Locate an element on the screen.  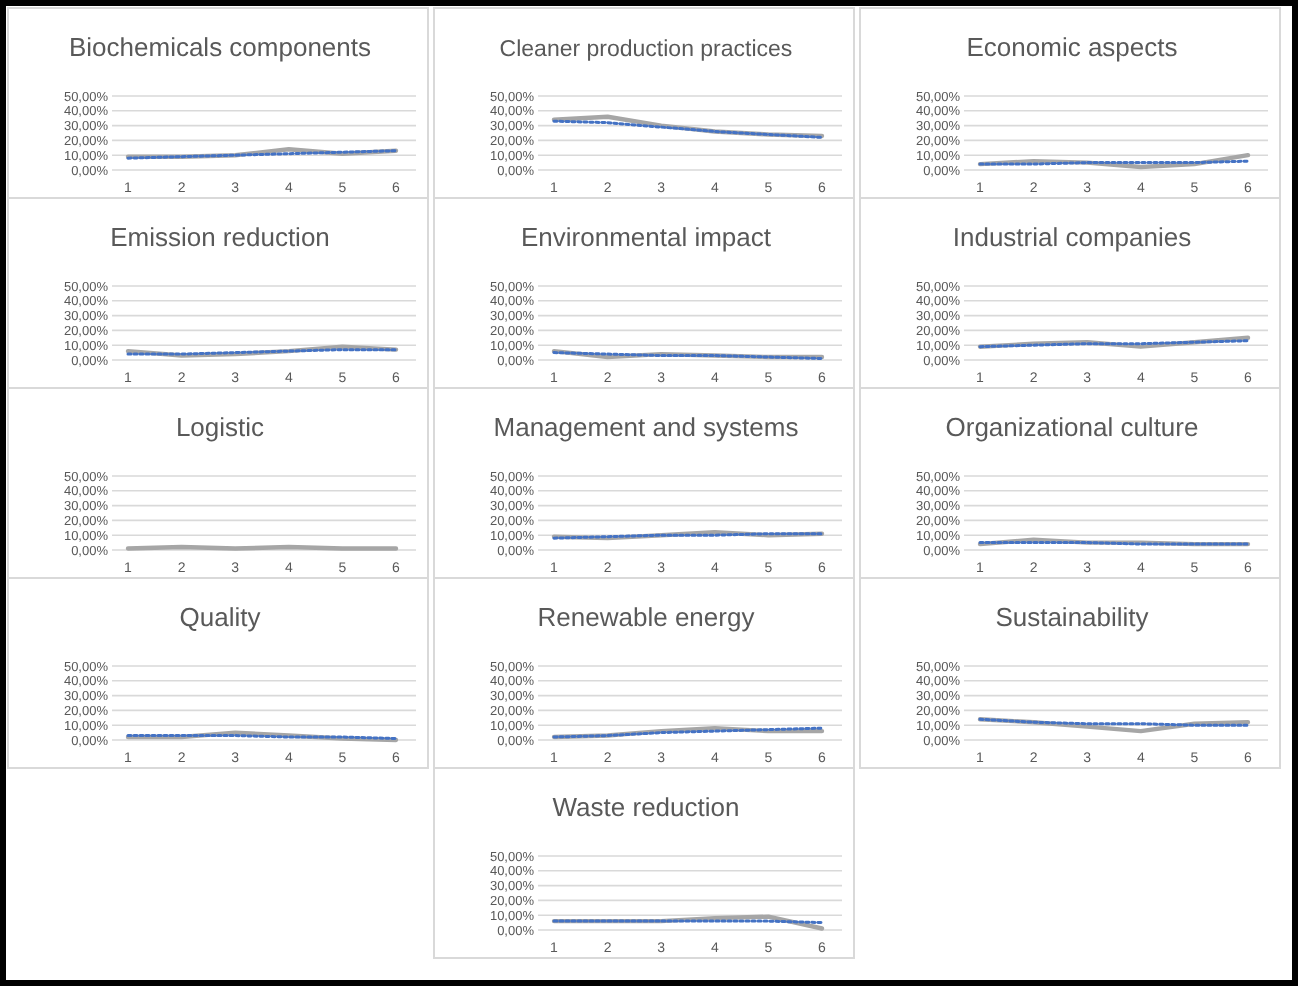
chart-title: Environmental impact is located at coordinates (646, 237).